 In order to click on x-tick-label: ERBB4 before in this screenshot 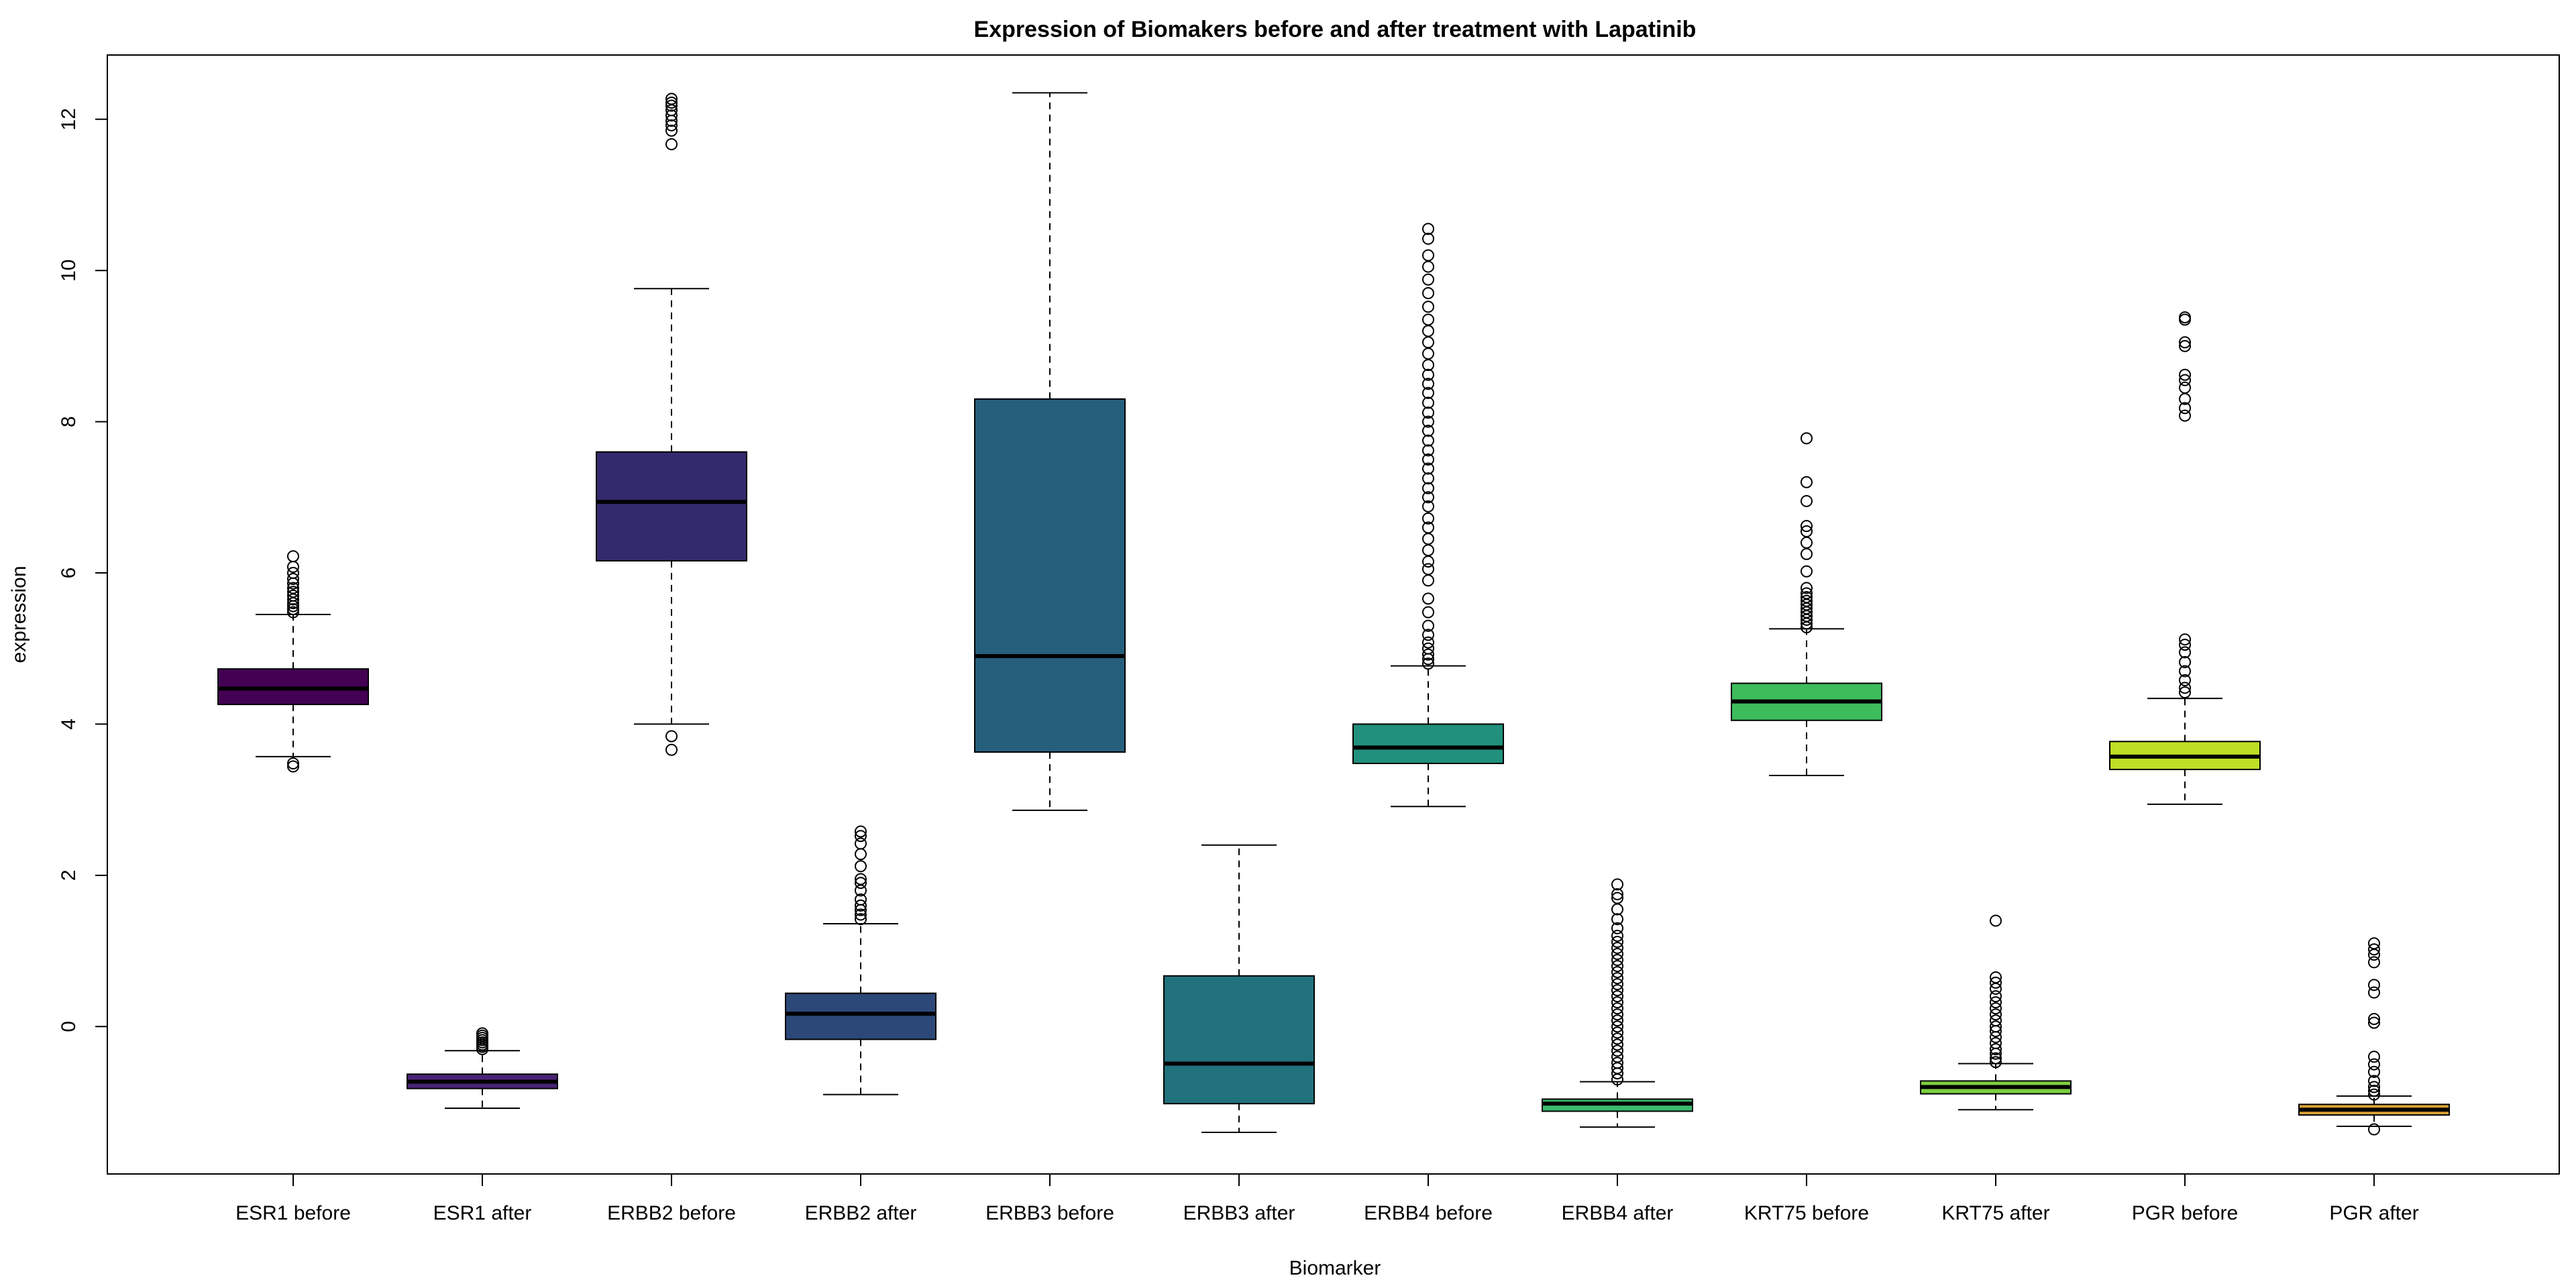, I will do `click(1428, 1213)`.